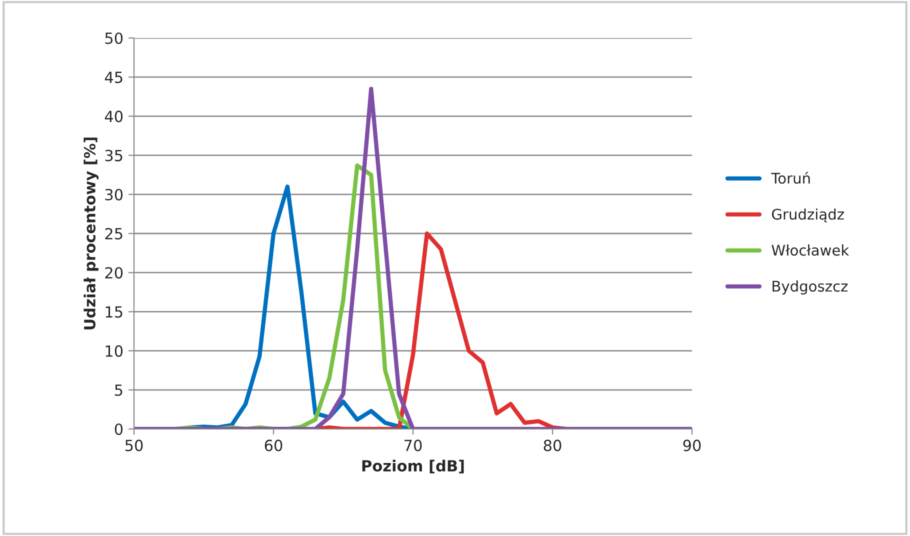 The image size is (910, 536). Describe the element at coordinates (692, 446) in the screenshot. I see `x-tick-label: 90` at that location.